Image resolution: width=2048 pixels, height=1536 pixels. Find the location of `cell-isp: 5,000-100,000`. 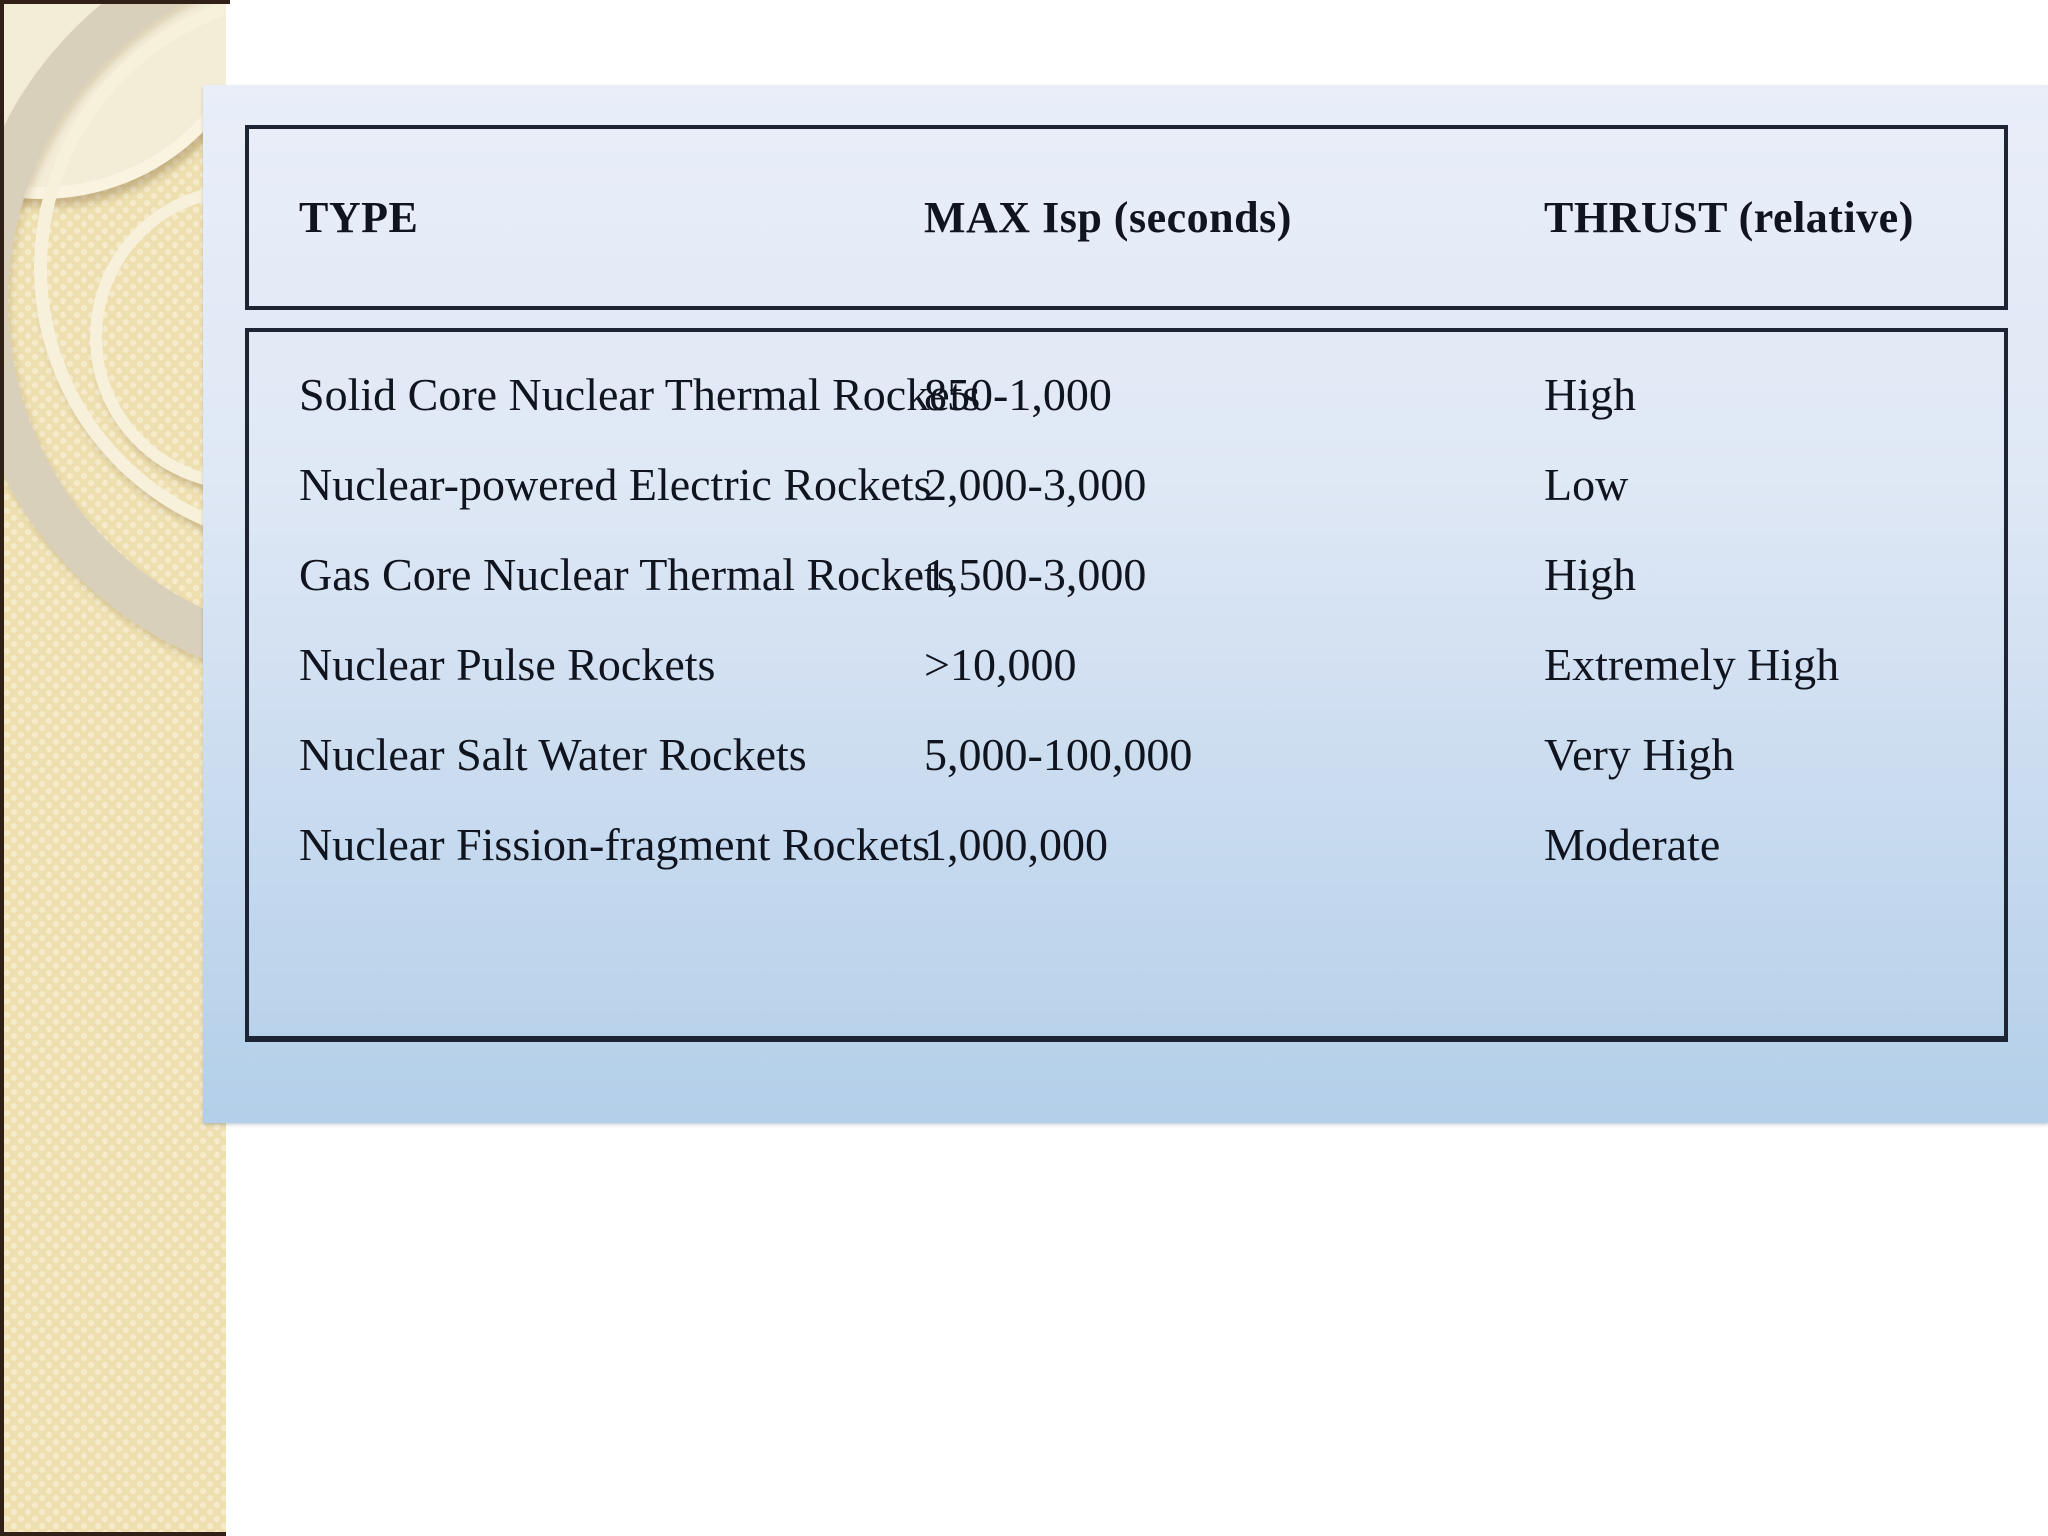

cell-isp: 5,000-100,000 is located at coordinates (1058, 754).